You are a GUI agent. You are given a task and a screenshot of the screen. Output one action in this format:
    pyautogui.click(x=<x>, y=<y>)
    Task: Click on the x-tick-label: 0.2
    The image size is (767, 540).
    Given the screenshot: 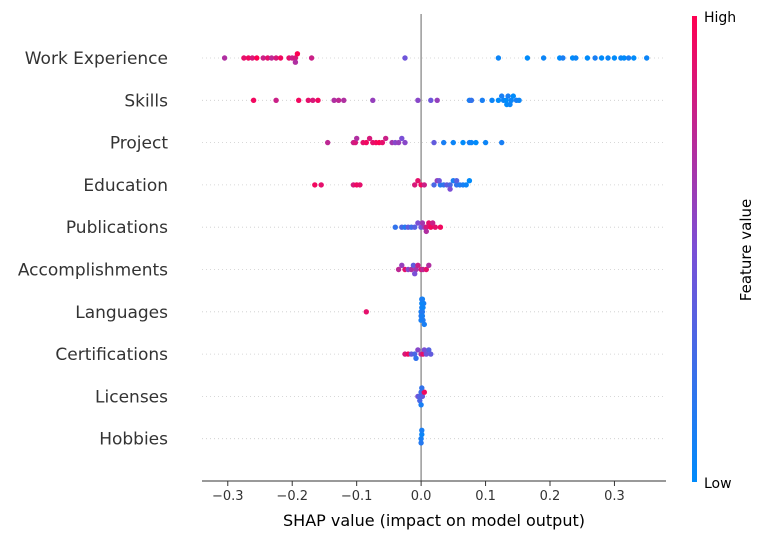 What is the action you would take?
    pyautogui.click(x=550, y=496)
    